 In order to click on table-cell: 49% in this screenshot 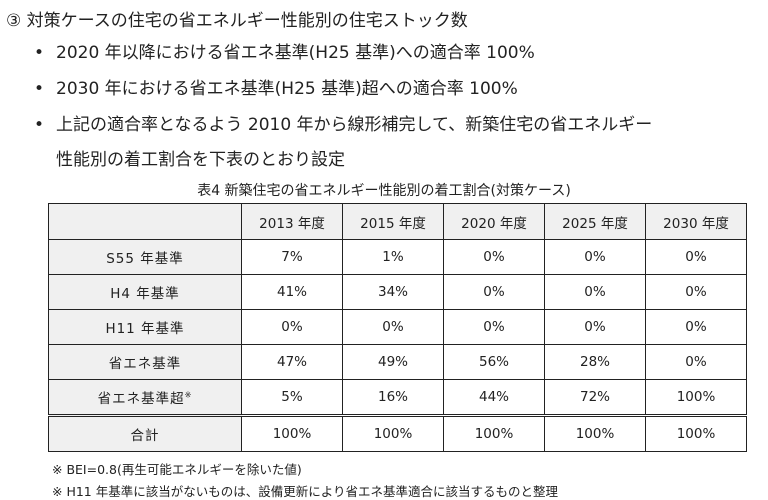, I will do `click(393, 362)`.